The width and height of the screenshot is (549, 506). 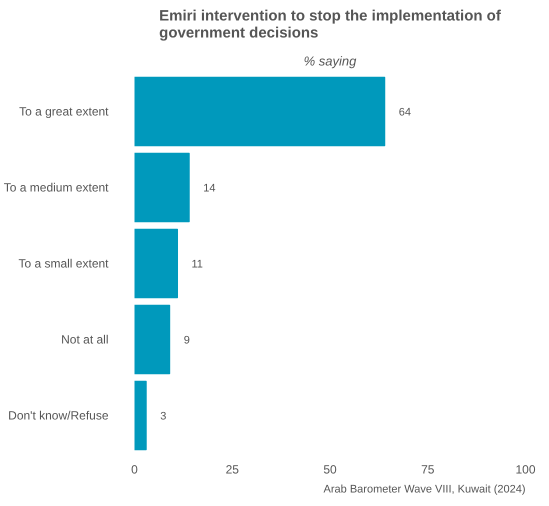 What do you see at coordinates (425, 490) in the screenshot?
I see `text: Arab Barometer Wave VIII, Kuwait (2024)` at bounding box center [425, 490].